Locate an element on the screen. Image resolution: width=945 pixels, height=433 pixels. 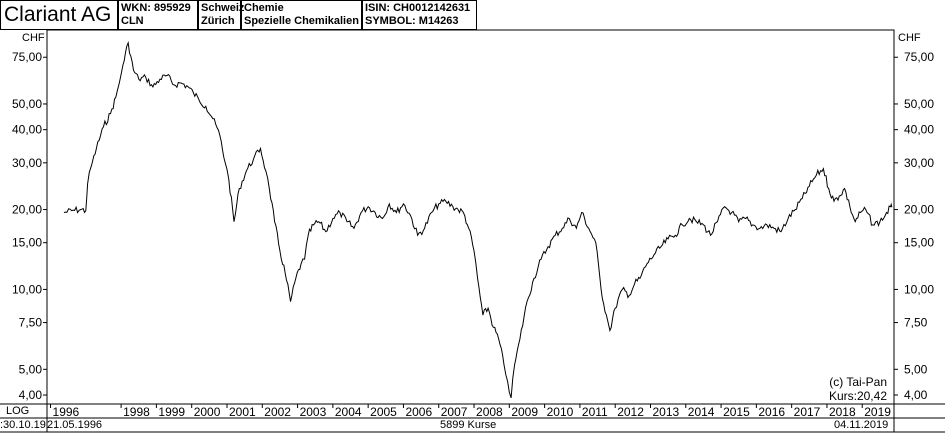
x-tick-label: 2015 is located at coordinates (736, 412).